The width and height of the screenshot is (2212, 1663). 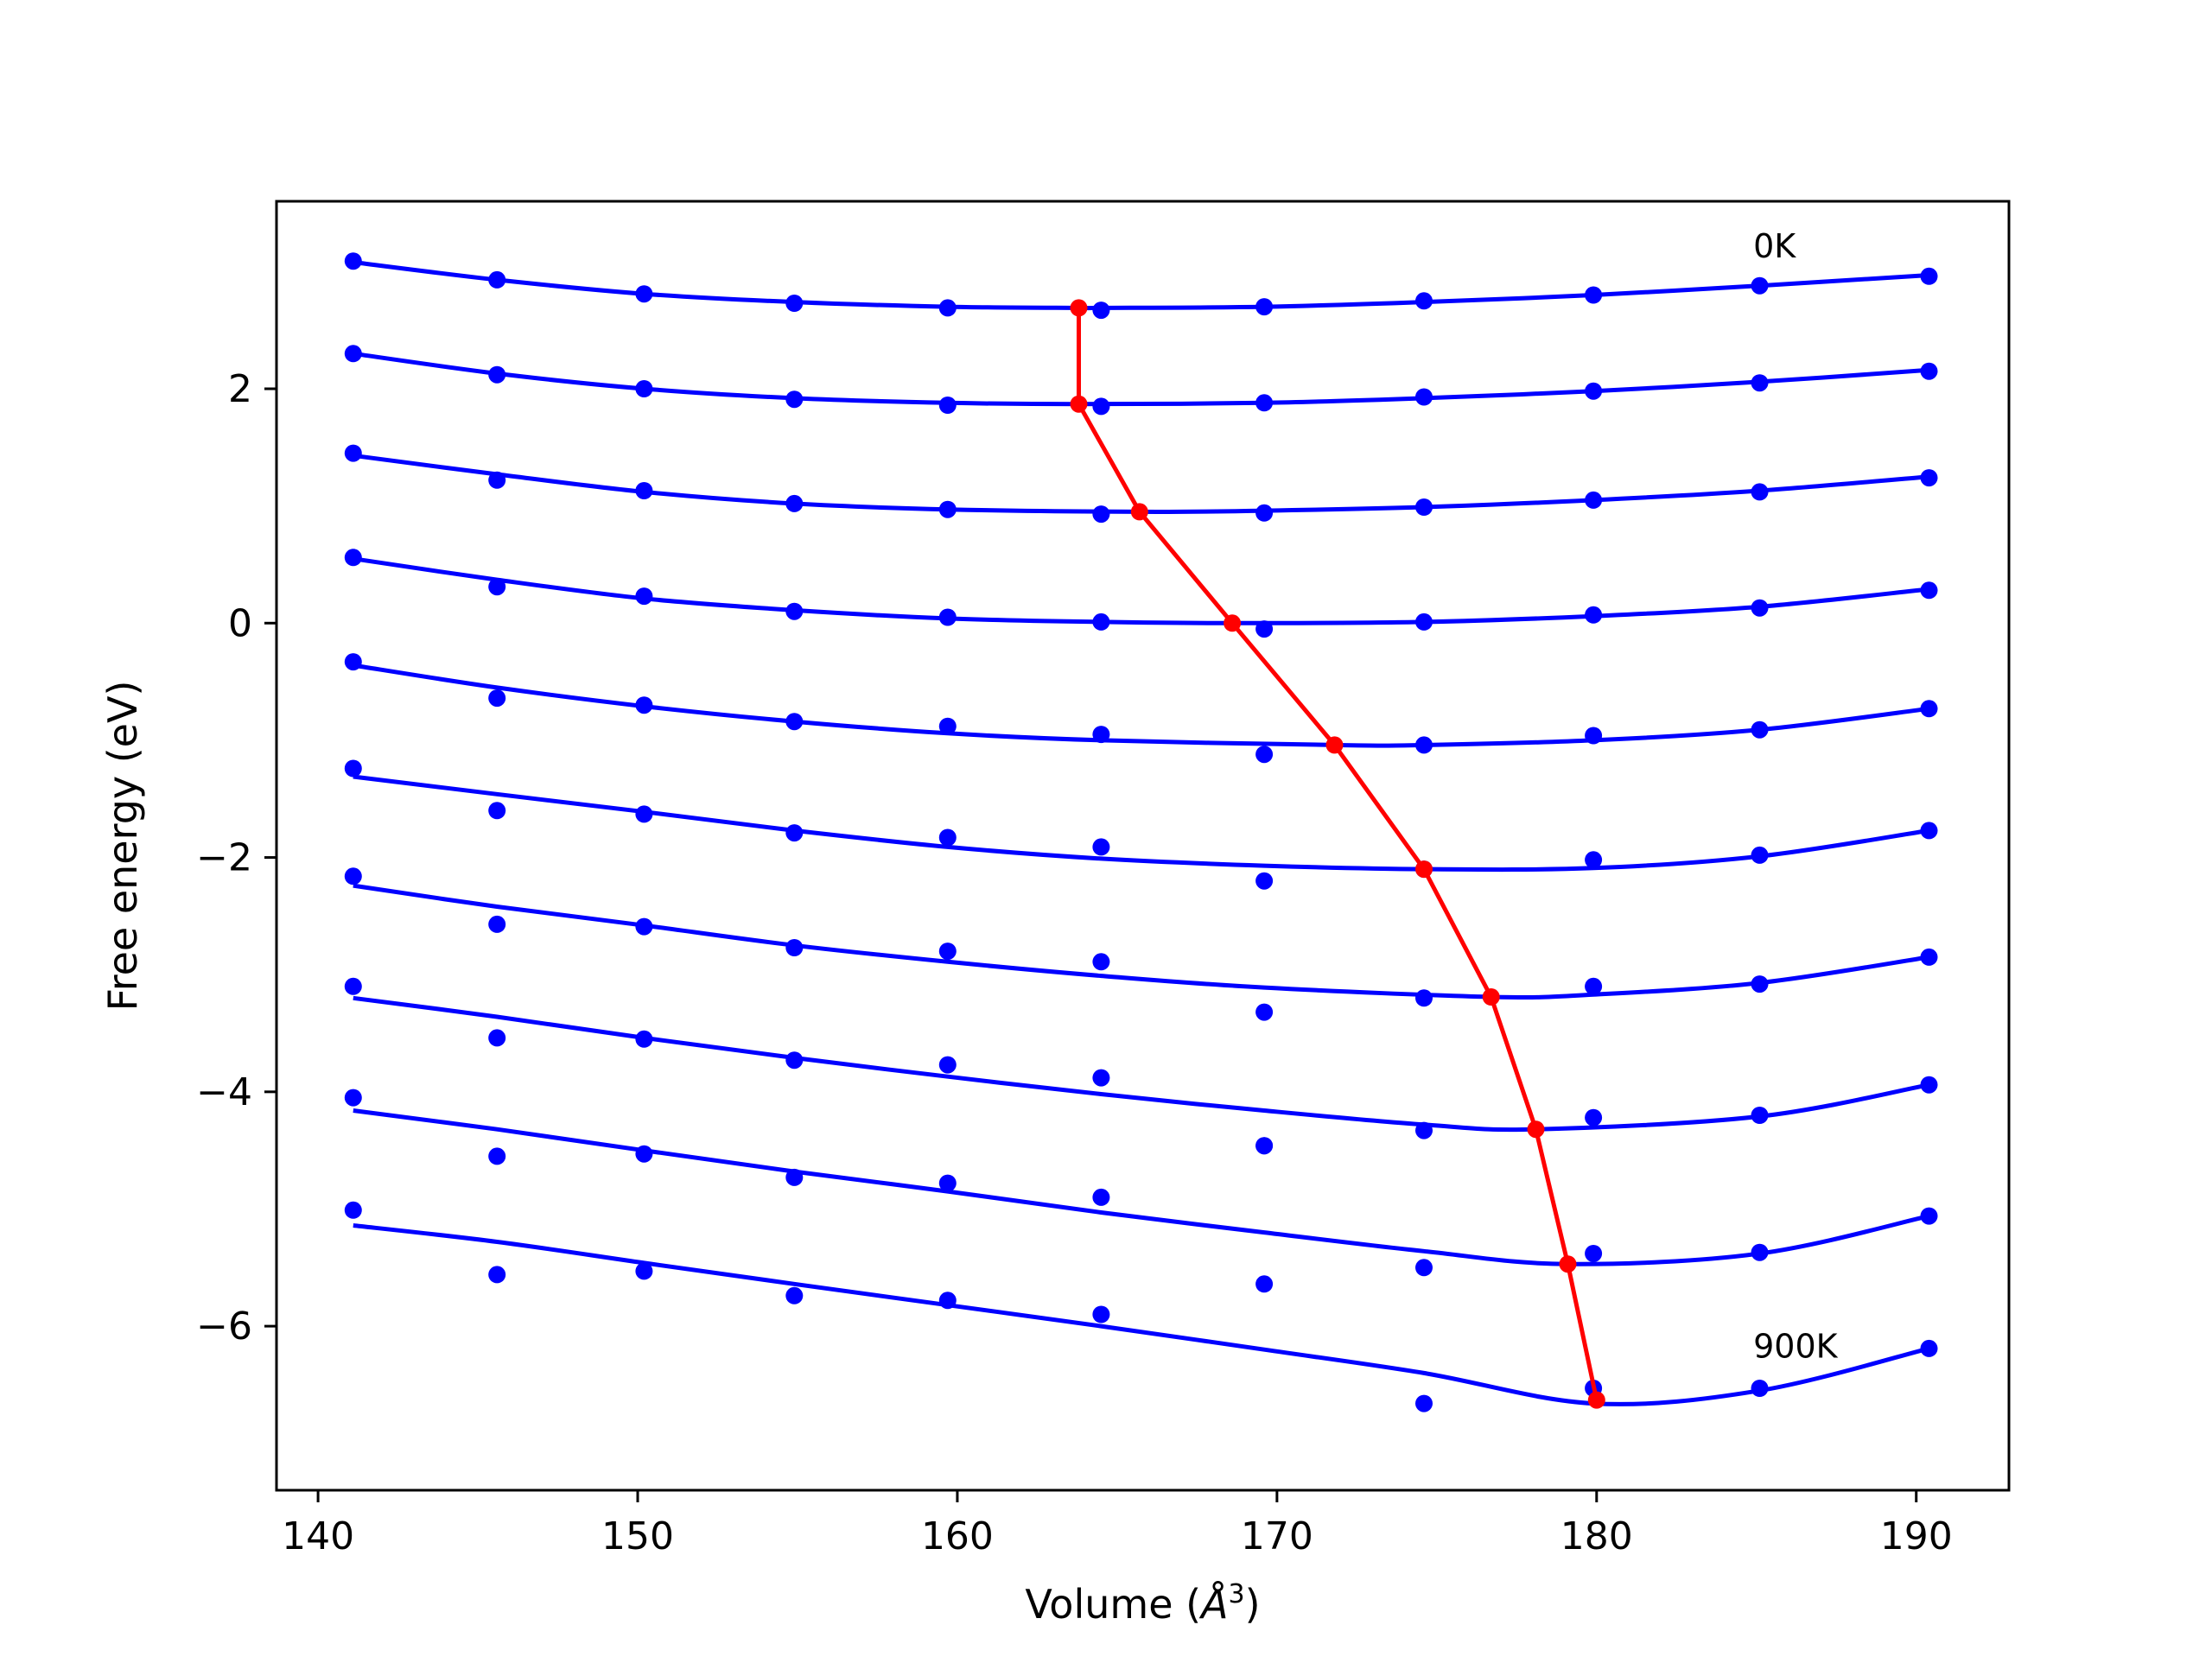 I want to click on data-point-s2-v8, so click(x=1594, y=500).